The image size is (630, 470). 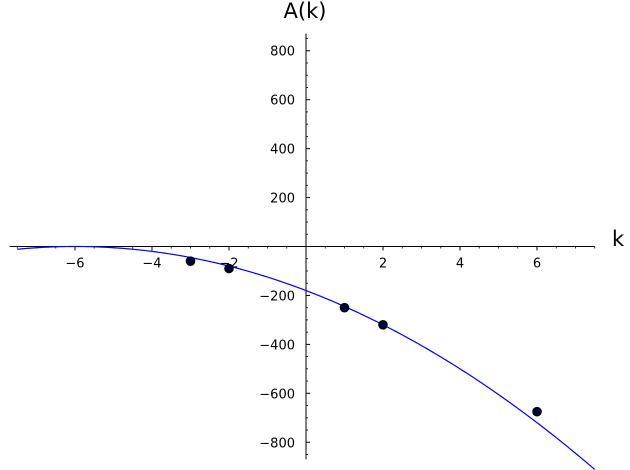 What do you see at coordinates (282, 52) in the screenshot?
I see `y-tick-label: 800` at bounding box center [282, 52].